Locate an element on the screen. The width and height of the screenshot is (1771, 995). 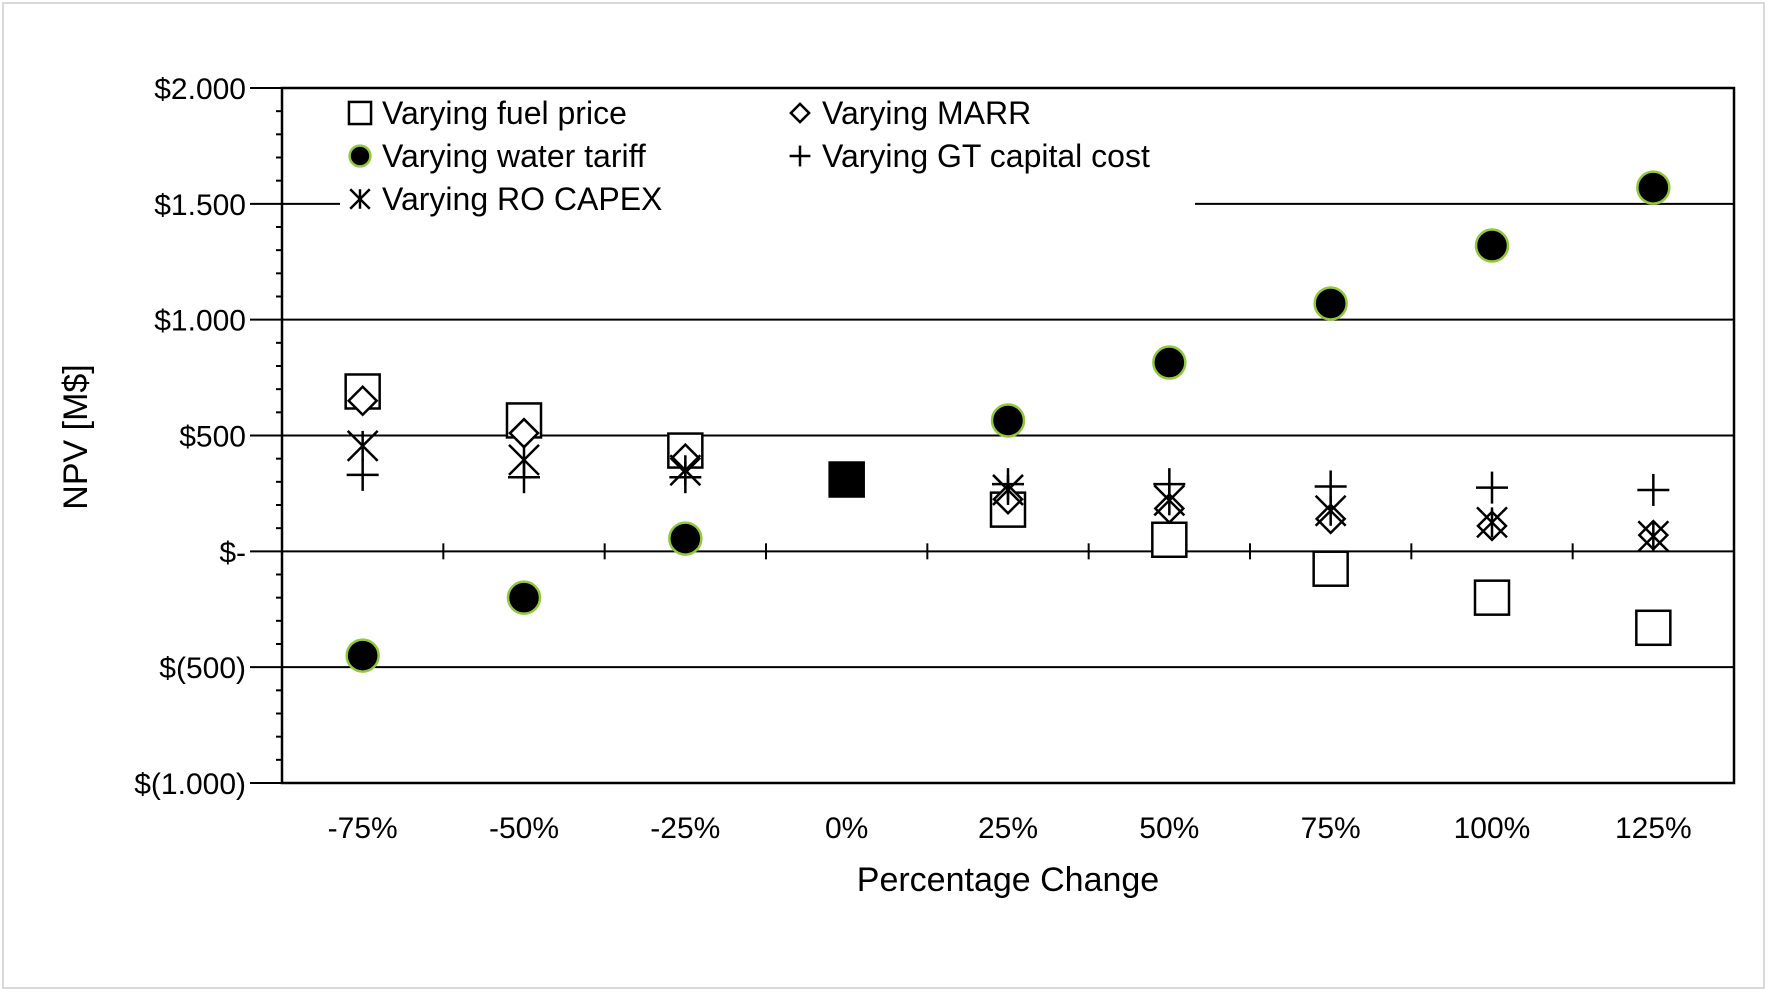
x-tick-label: -25% is located at coordinates (685, 828).